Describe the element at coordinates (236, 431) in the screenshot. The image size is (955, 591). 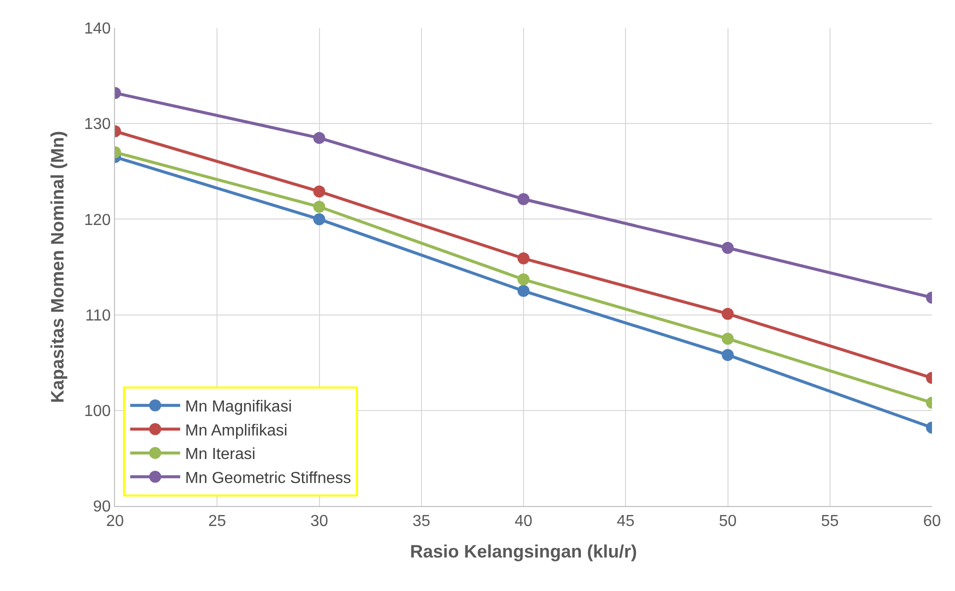
I see `legend-label: Mn Amplifikasi` at that location.